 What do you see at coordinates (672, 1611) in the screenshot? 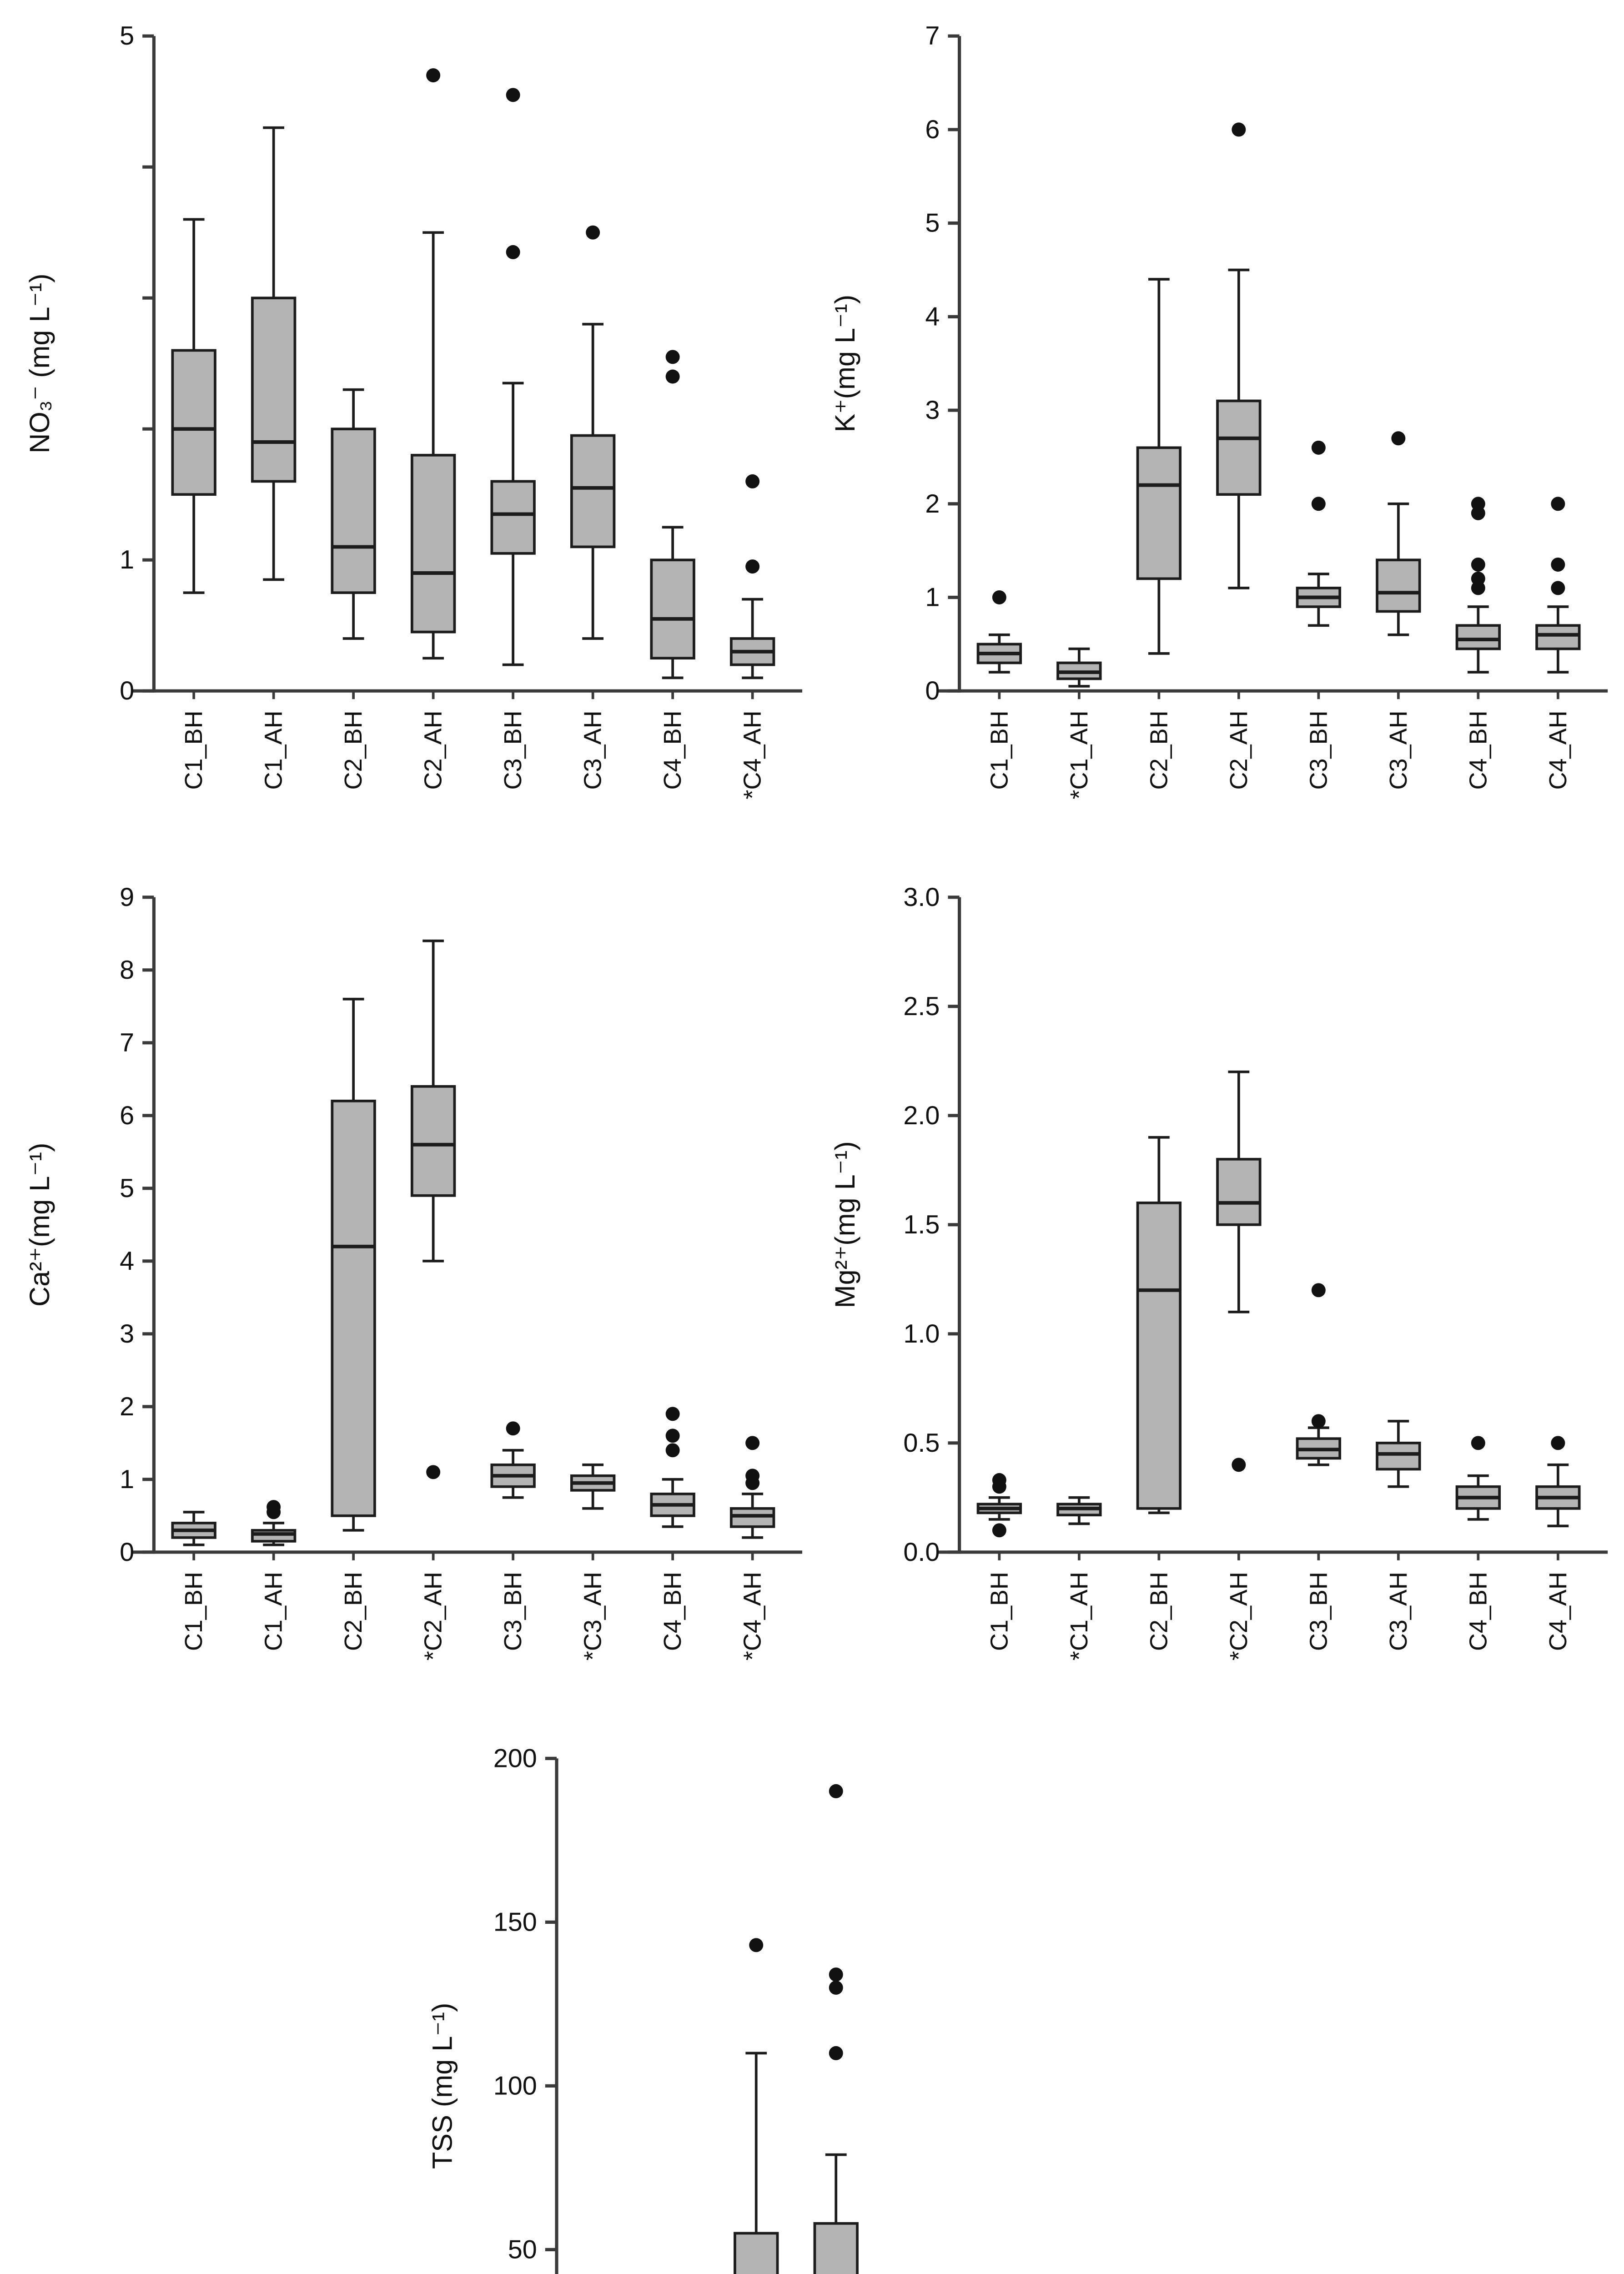
I see `x-category-label: C4_BH` at bounding box center [672, 1611].